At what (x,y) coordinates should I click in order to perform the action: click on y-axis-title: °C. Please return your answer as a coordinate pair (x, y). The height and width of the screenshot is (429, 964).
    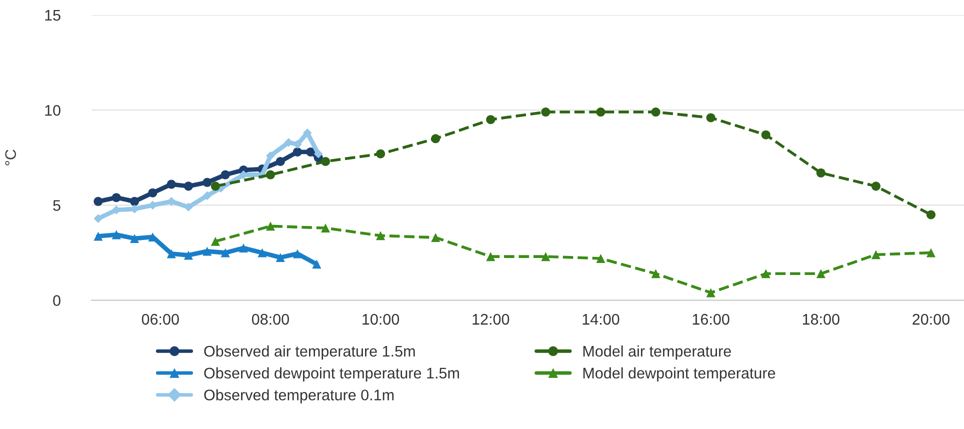
    Looking at the image, I should click on (10, 158).